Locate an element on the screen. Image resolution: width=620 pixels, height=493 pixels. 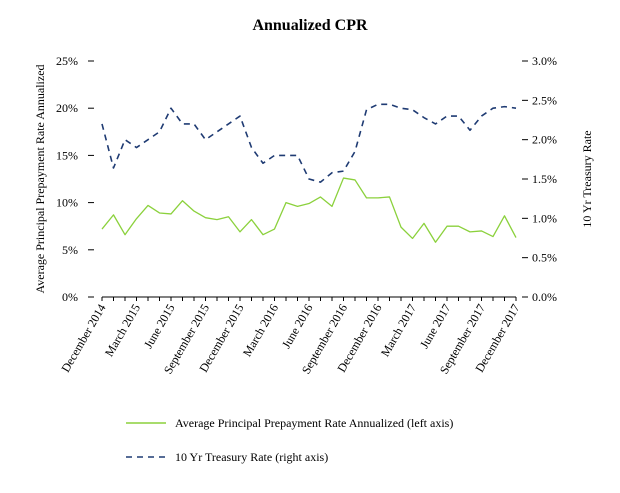
x-tick-label: June 2017 is located at coordinates (435, 326).